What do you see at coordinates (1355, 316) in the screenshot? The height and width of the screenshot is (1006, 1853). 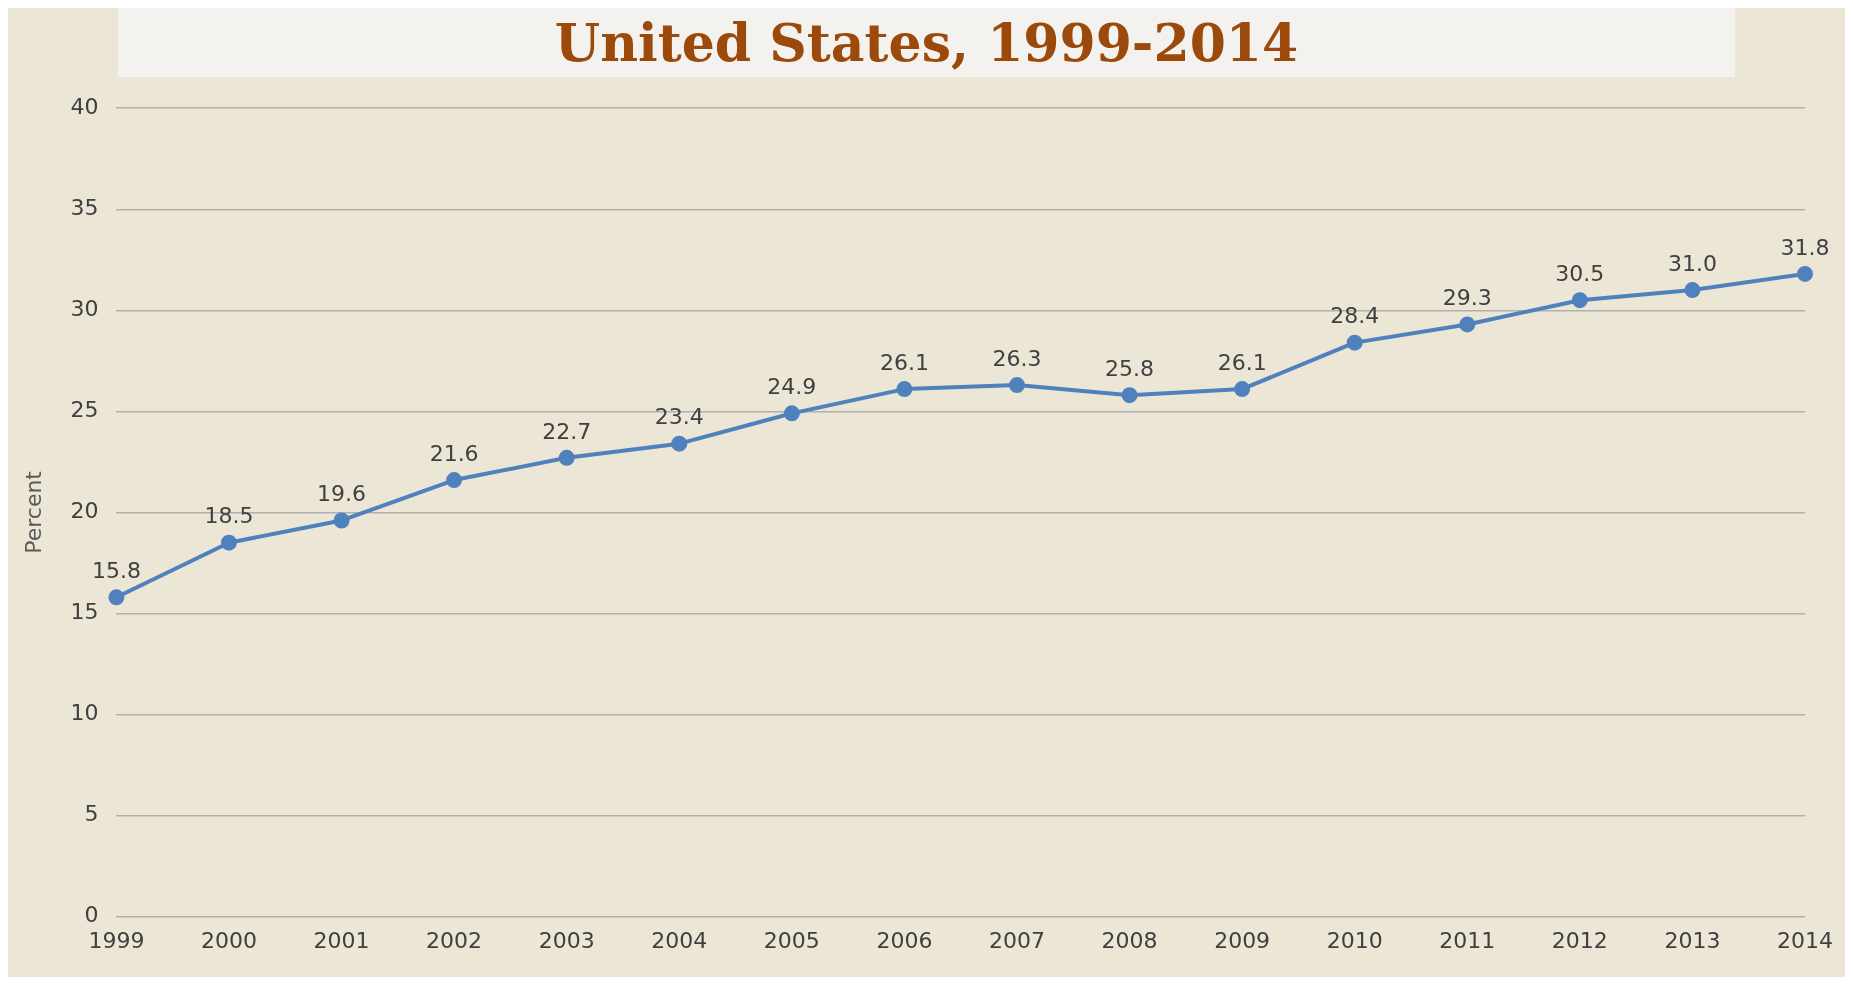 I see `data-label: 28.4` at bounding box center [1355, 316].